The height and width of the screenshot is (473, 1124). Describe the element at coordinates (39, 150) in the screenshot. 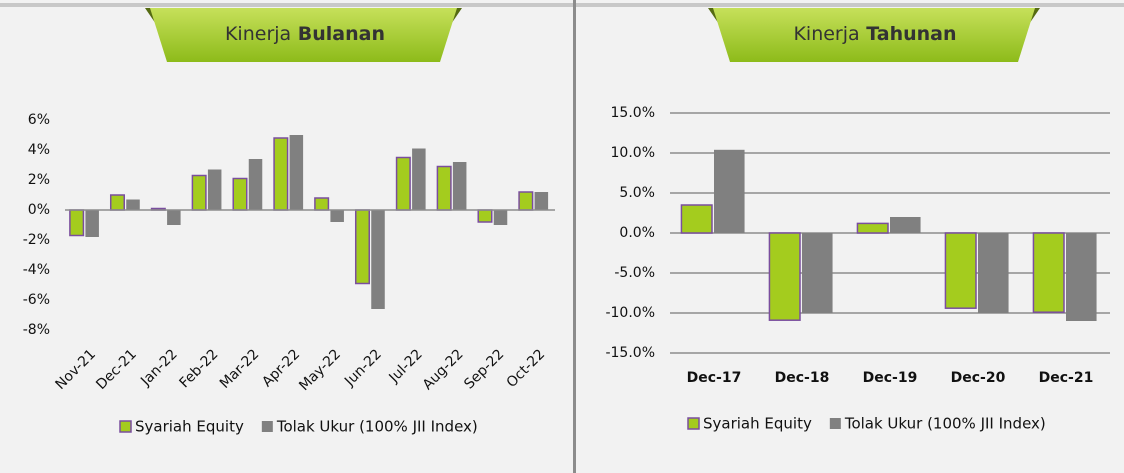

I see `y-tick-label: 4%` at that location.